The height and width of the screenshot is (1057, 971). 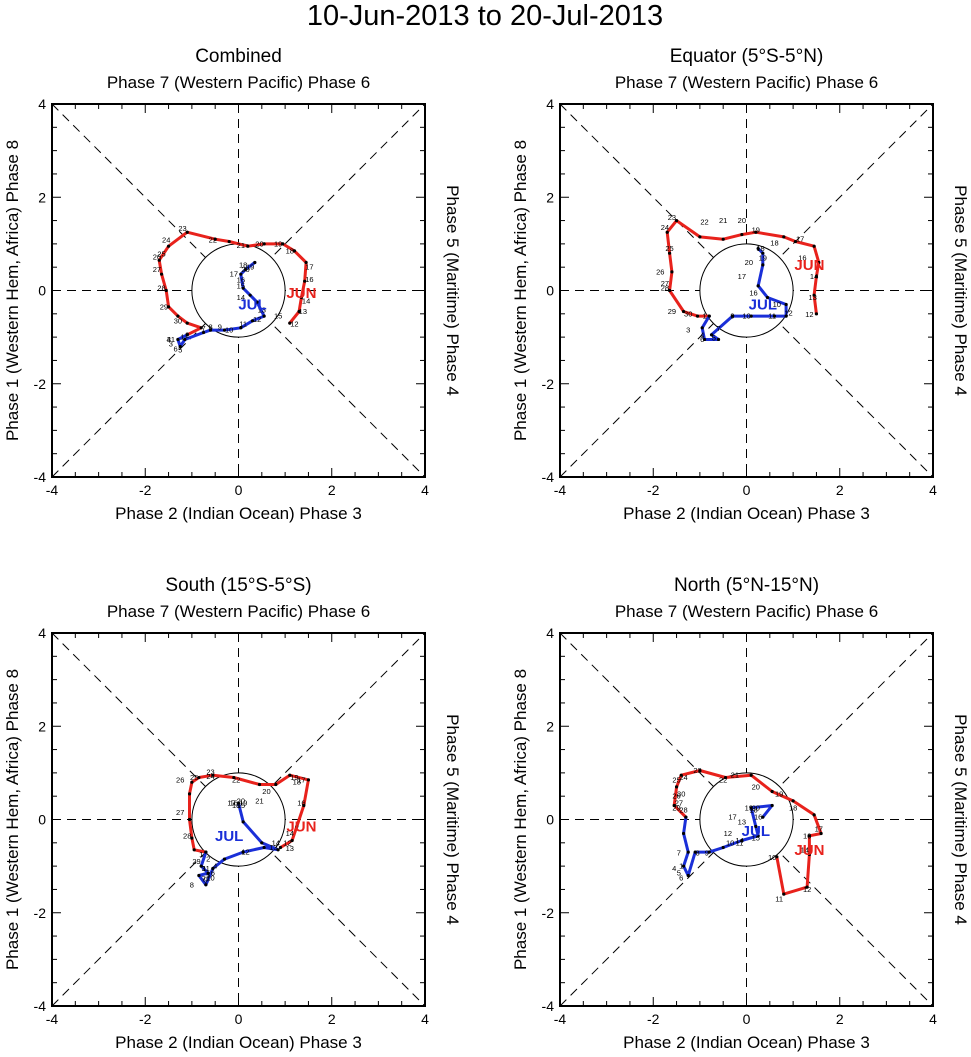 I want to click on figure-title: 10-Jun-2013 to 20-Jul-2013, so click(x=485, y=16).